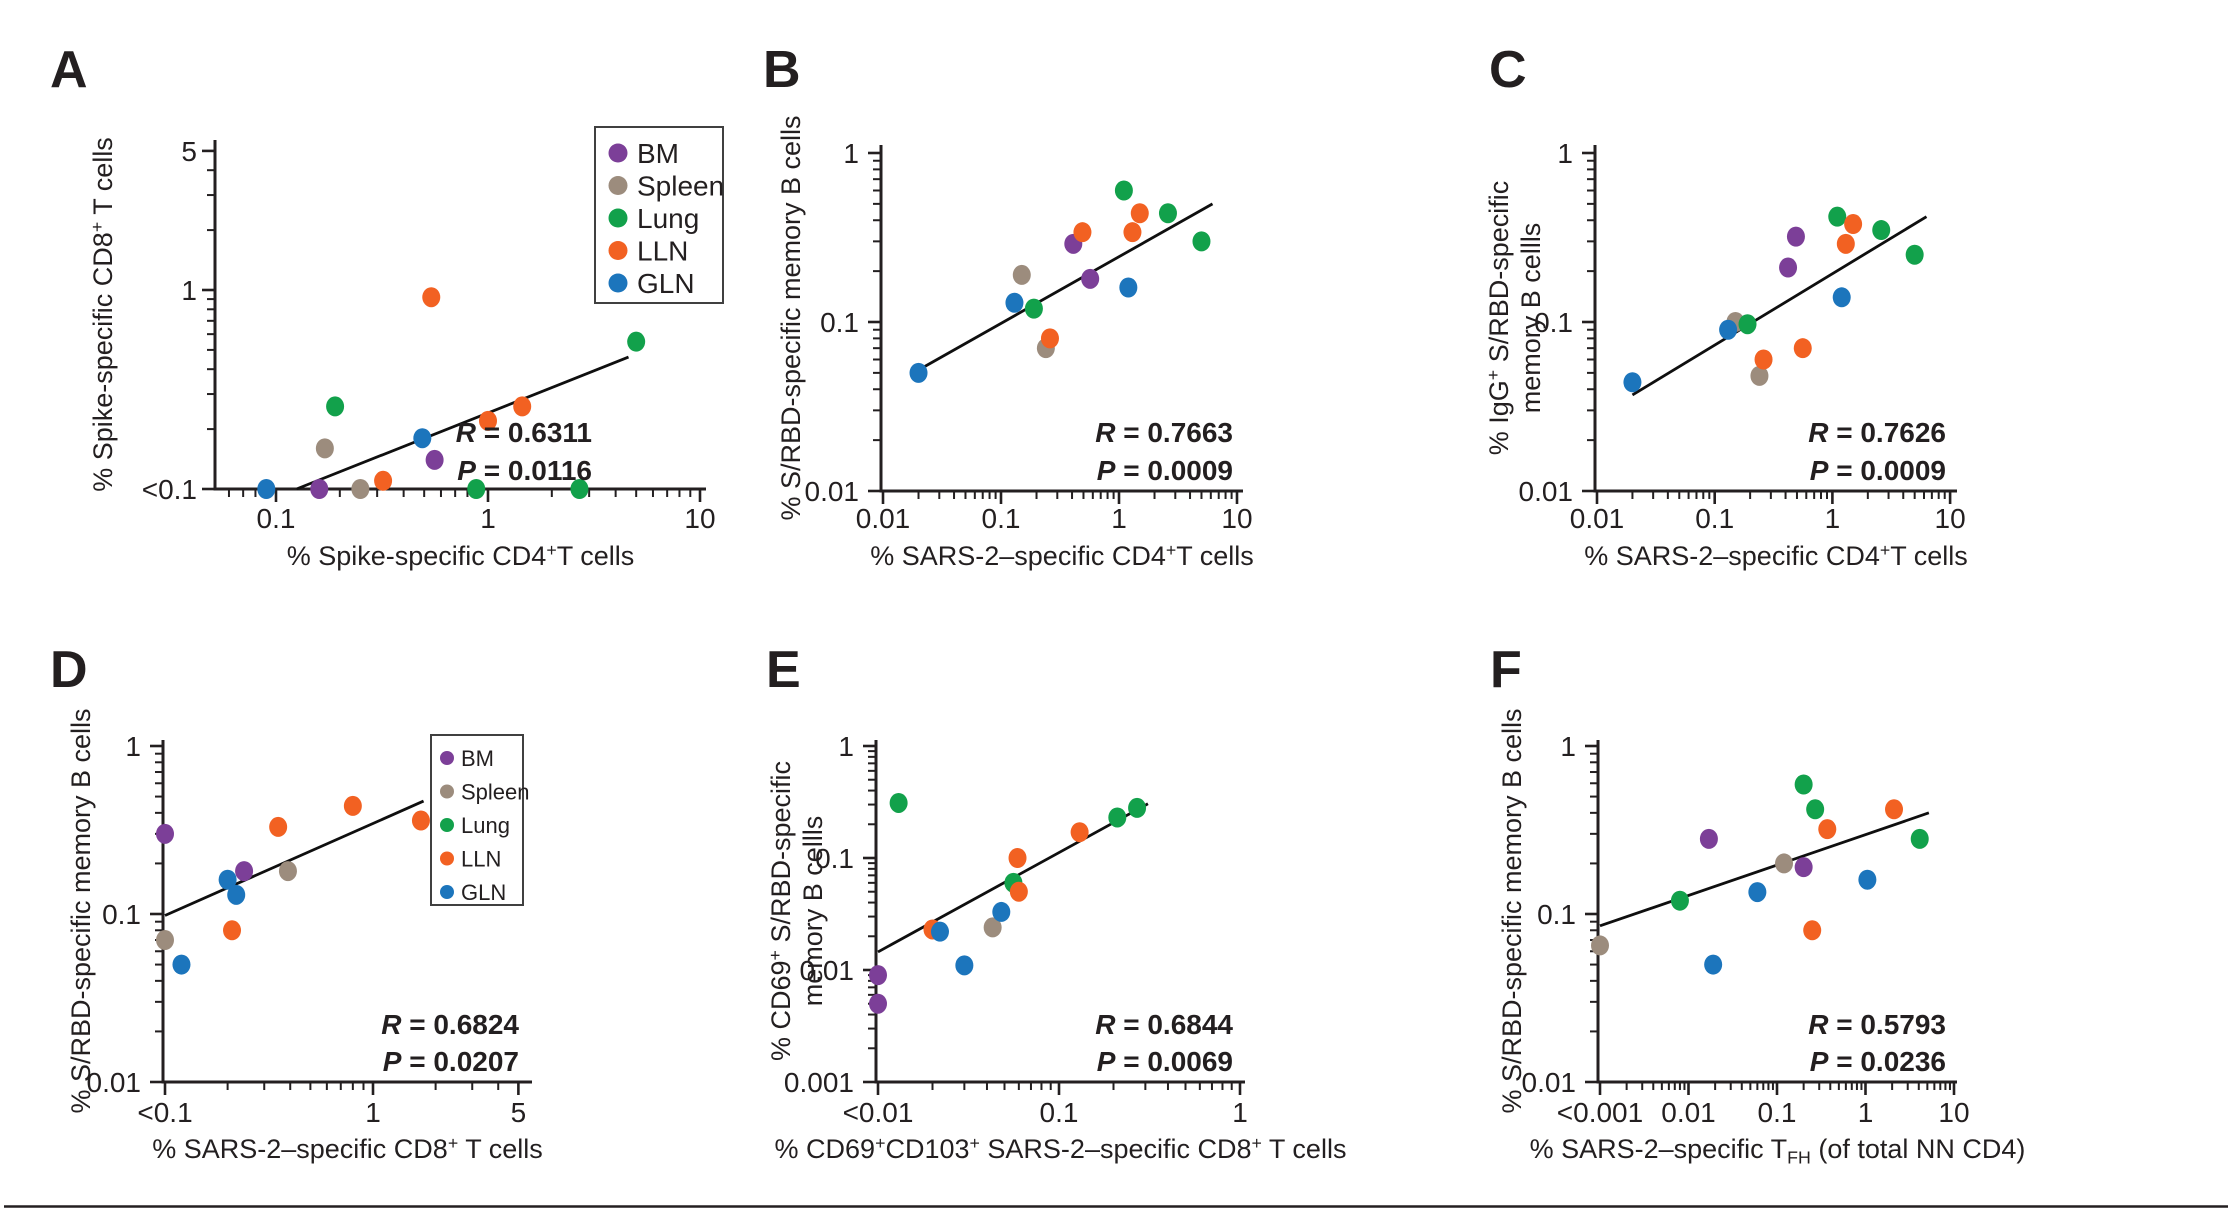 The height and width of the screenshot is (1220, 2232). I want to click on x-axis-label: % SARS-2–specific CD4+T cells, so click(1776, 555).